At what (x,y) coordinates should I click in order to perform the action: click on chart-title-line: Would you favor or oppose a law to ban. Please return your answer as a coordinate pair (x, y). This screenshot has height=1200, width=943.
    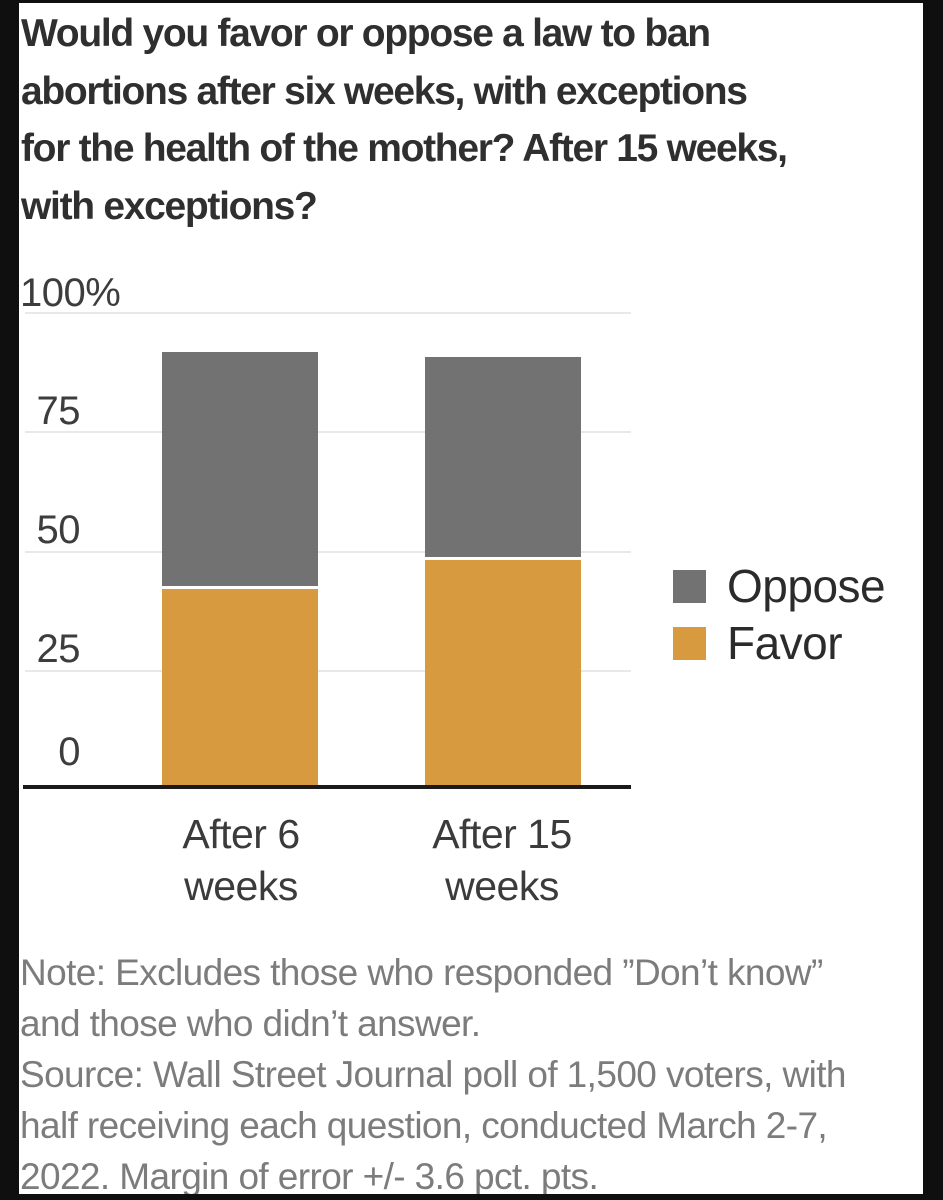
    Looking at the image, I should click on (366, 33).